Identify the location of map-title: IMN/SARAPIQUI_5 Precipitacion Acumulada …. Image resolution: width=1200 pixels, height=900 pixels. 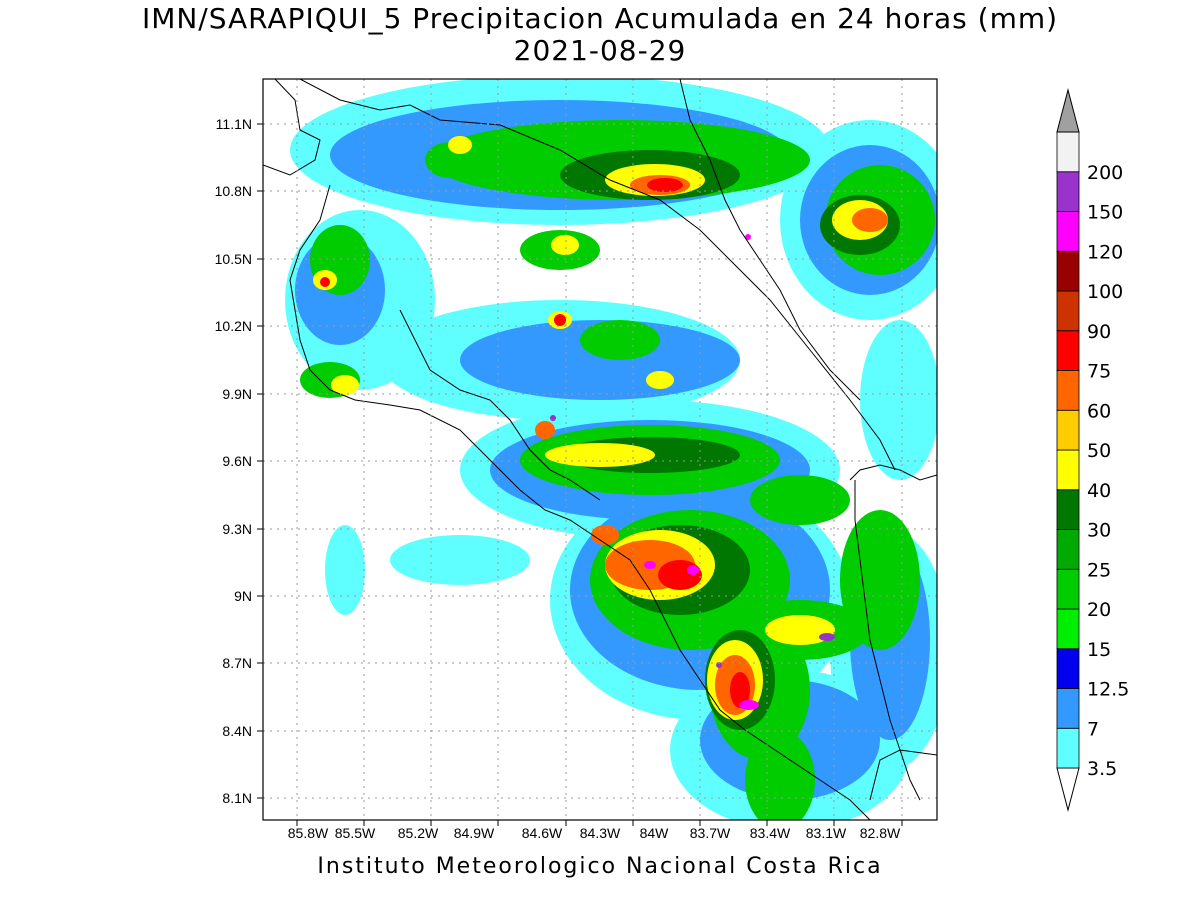
(600, 18).